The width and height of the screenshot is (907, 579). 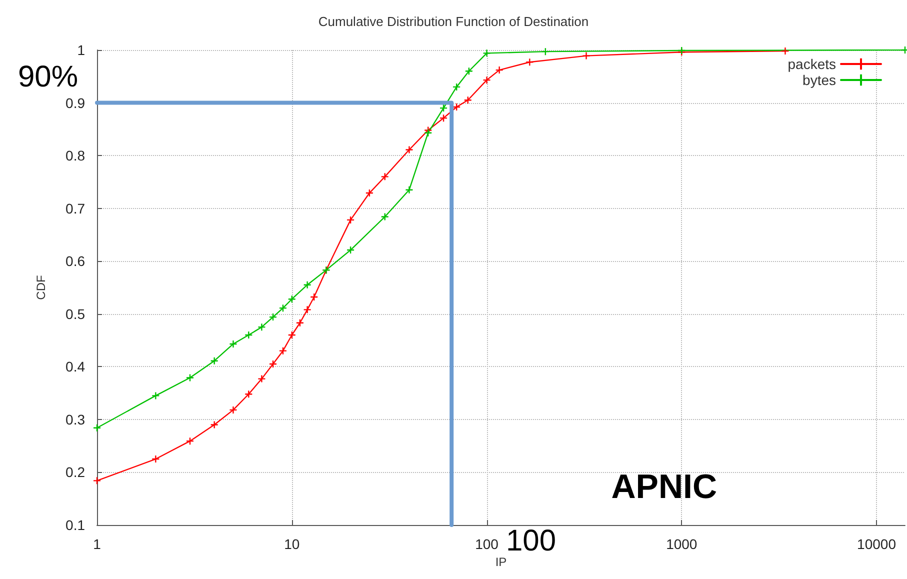 I want to click on legend-label: bytes, so click(x=819, y=80).